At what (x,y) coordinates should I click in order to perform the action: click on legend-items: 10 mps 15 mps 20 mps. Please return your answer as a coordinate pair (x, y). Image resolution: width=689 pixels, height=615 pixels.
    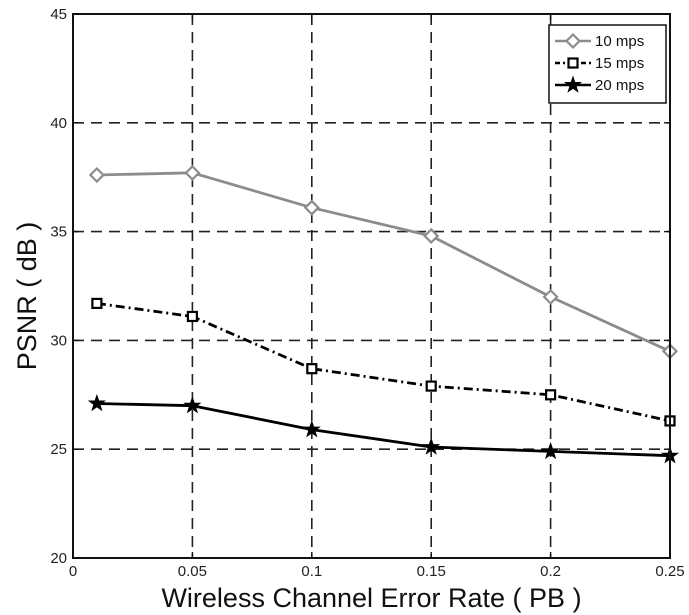
    Looking at the image, I should click on (599, 63).